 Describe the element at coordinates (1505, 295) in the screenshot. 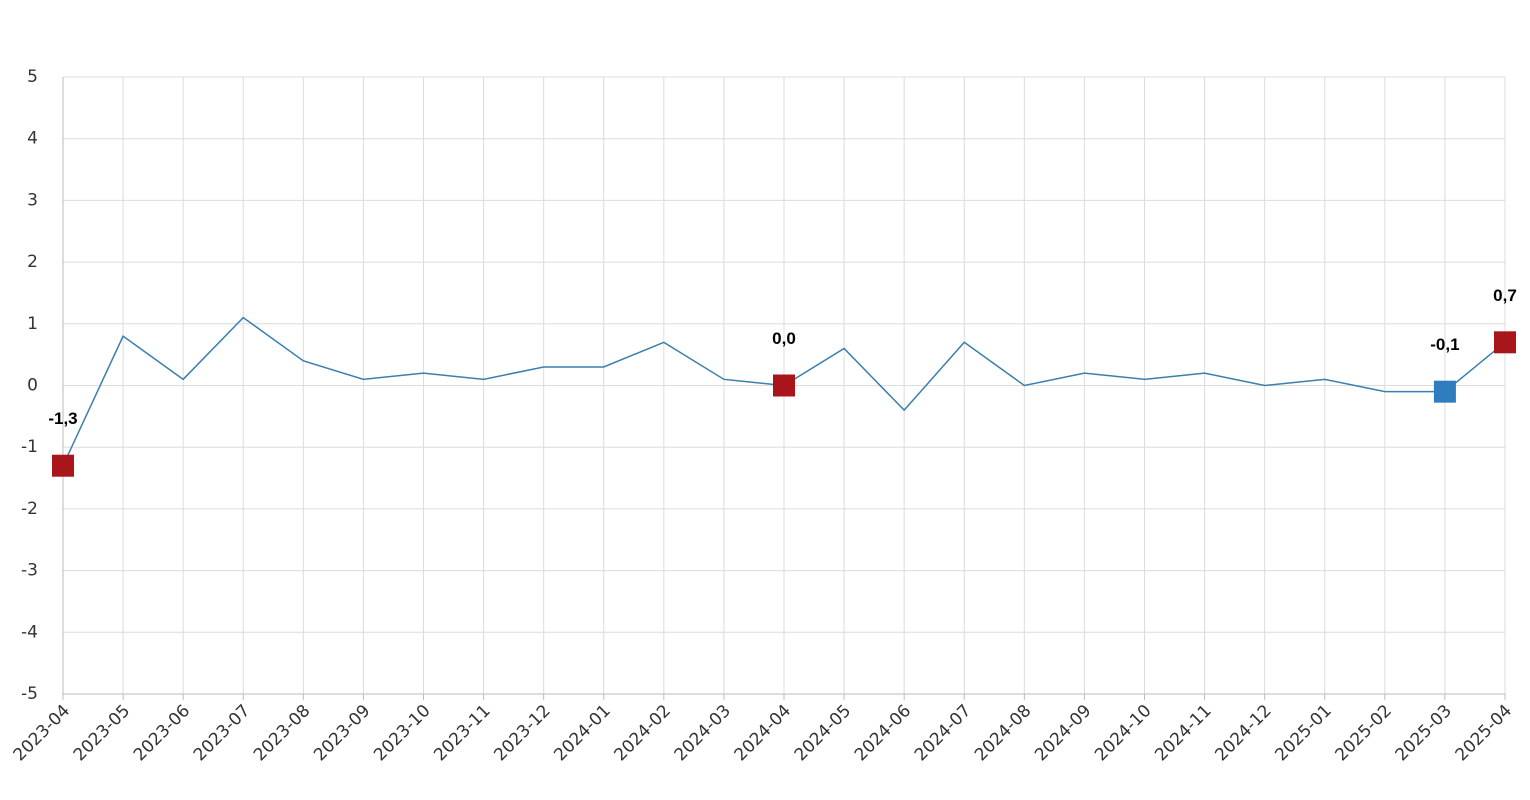

I see `value-label: 0,7` at that location.